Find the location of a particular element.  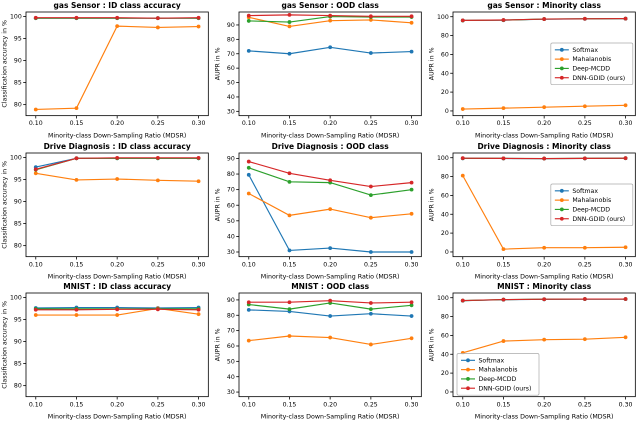

y-tick-label: 20 is located at coordinates (445, 374).